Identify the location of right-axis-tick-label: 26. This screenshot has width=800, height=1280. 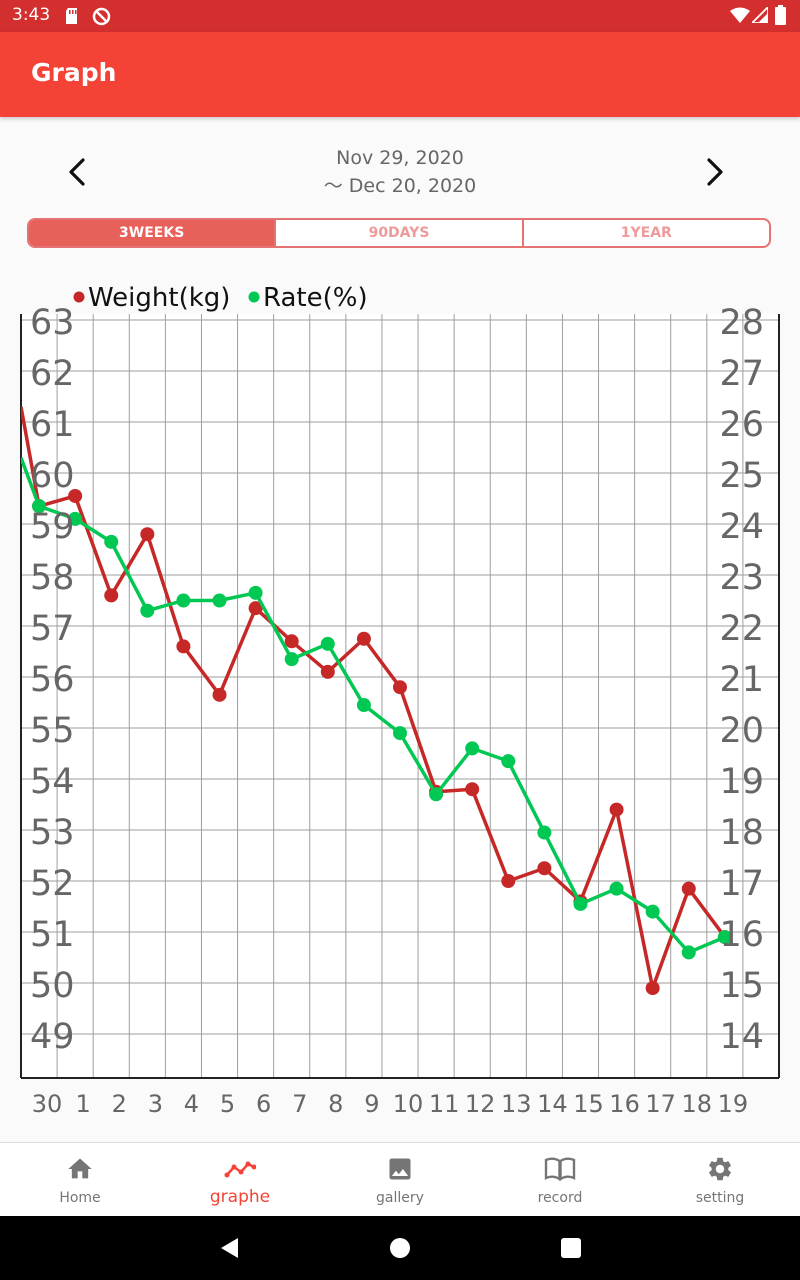
(741, 425).